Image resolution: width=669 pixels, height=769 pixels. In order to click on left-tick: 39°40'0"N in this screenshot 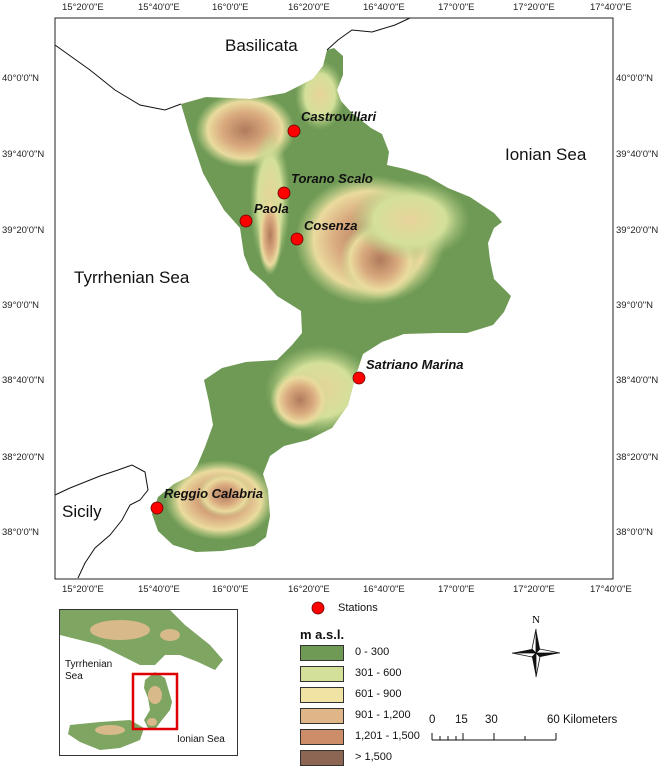, I will do `click(23, 154)`.